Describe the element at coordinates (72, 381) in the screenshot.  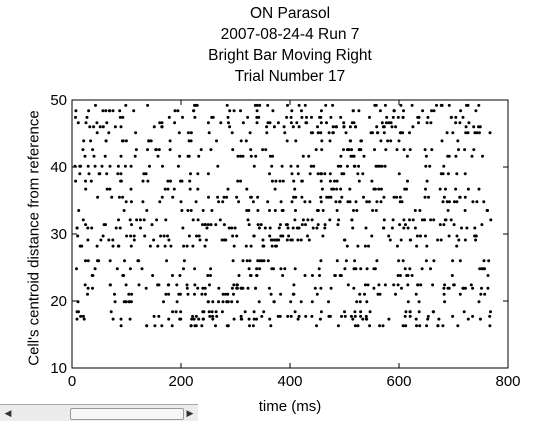
I see `x-tick-label: 0` at that location.